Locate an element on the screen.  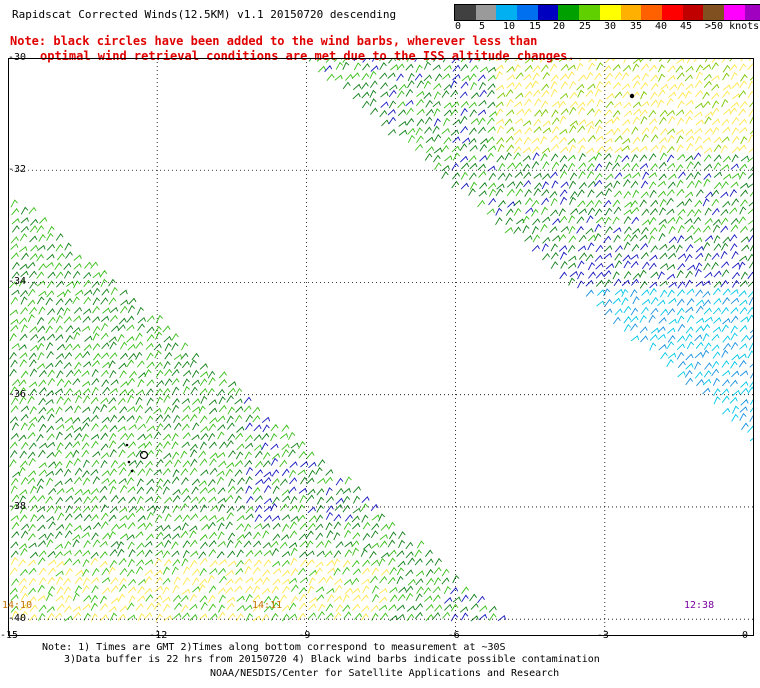
wind-speed-colorbar is located at coordinates (607, 12).